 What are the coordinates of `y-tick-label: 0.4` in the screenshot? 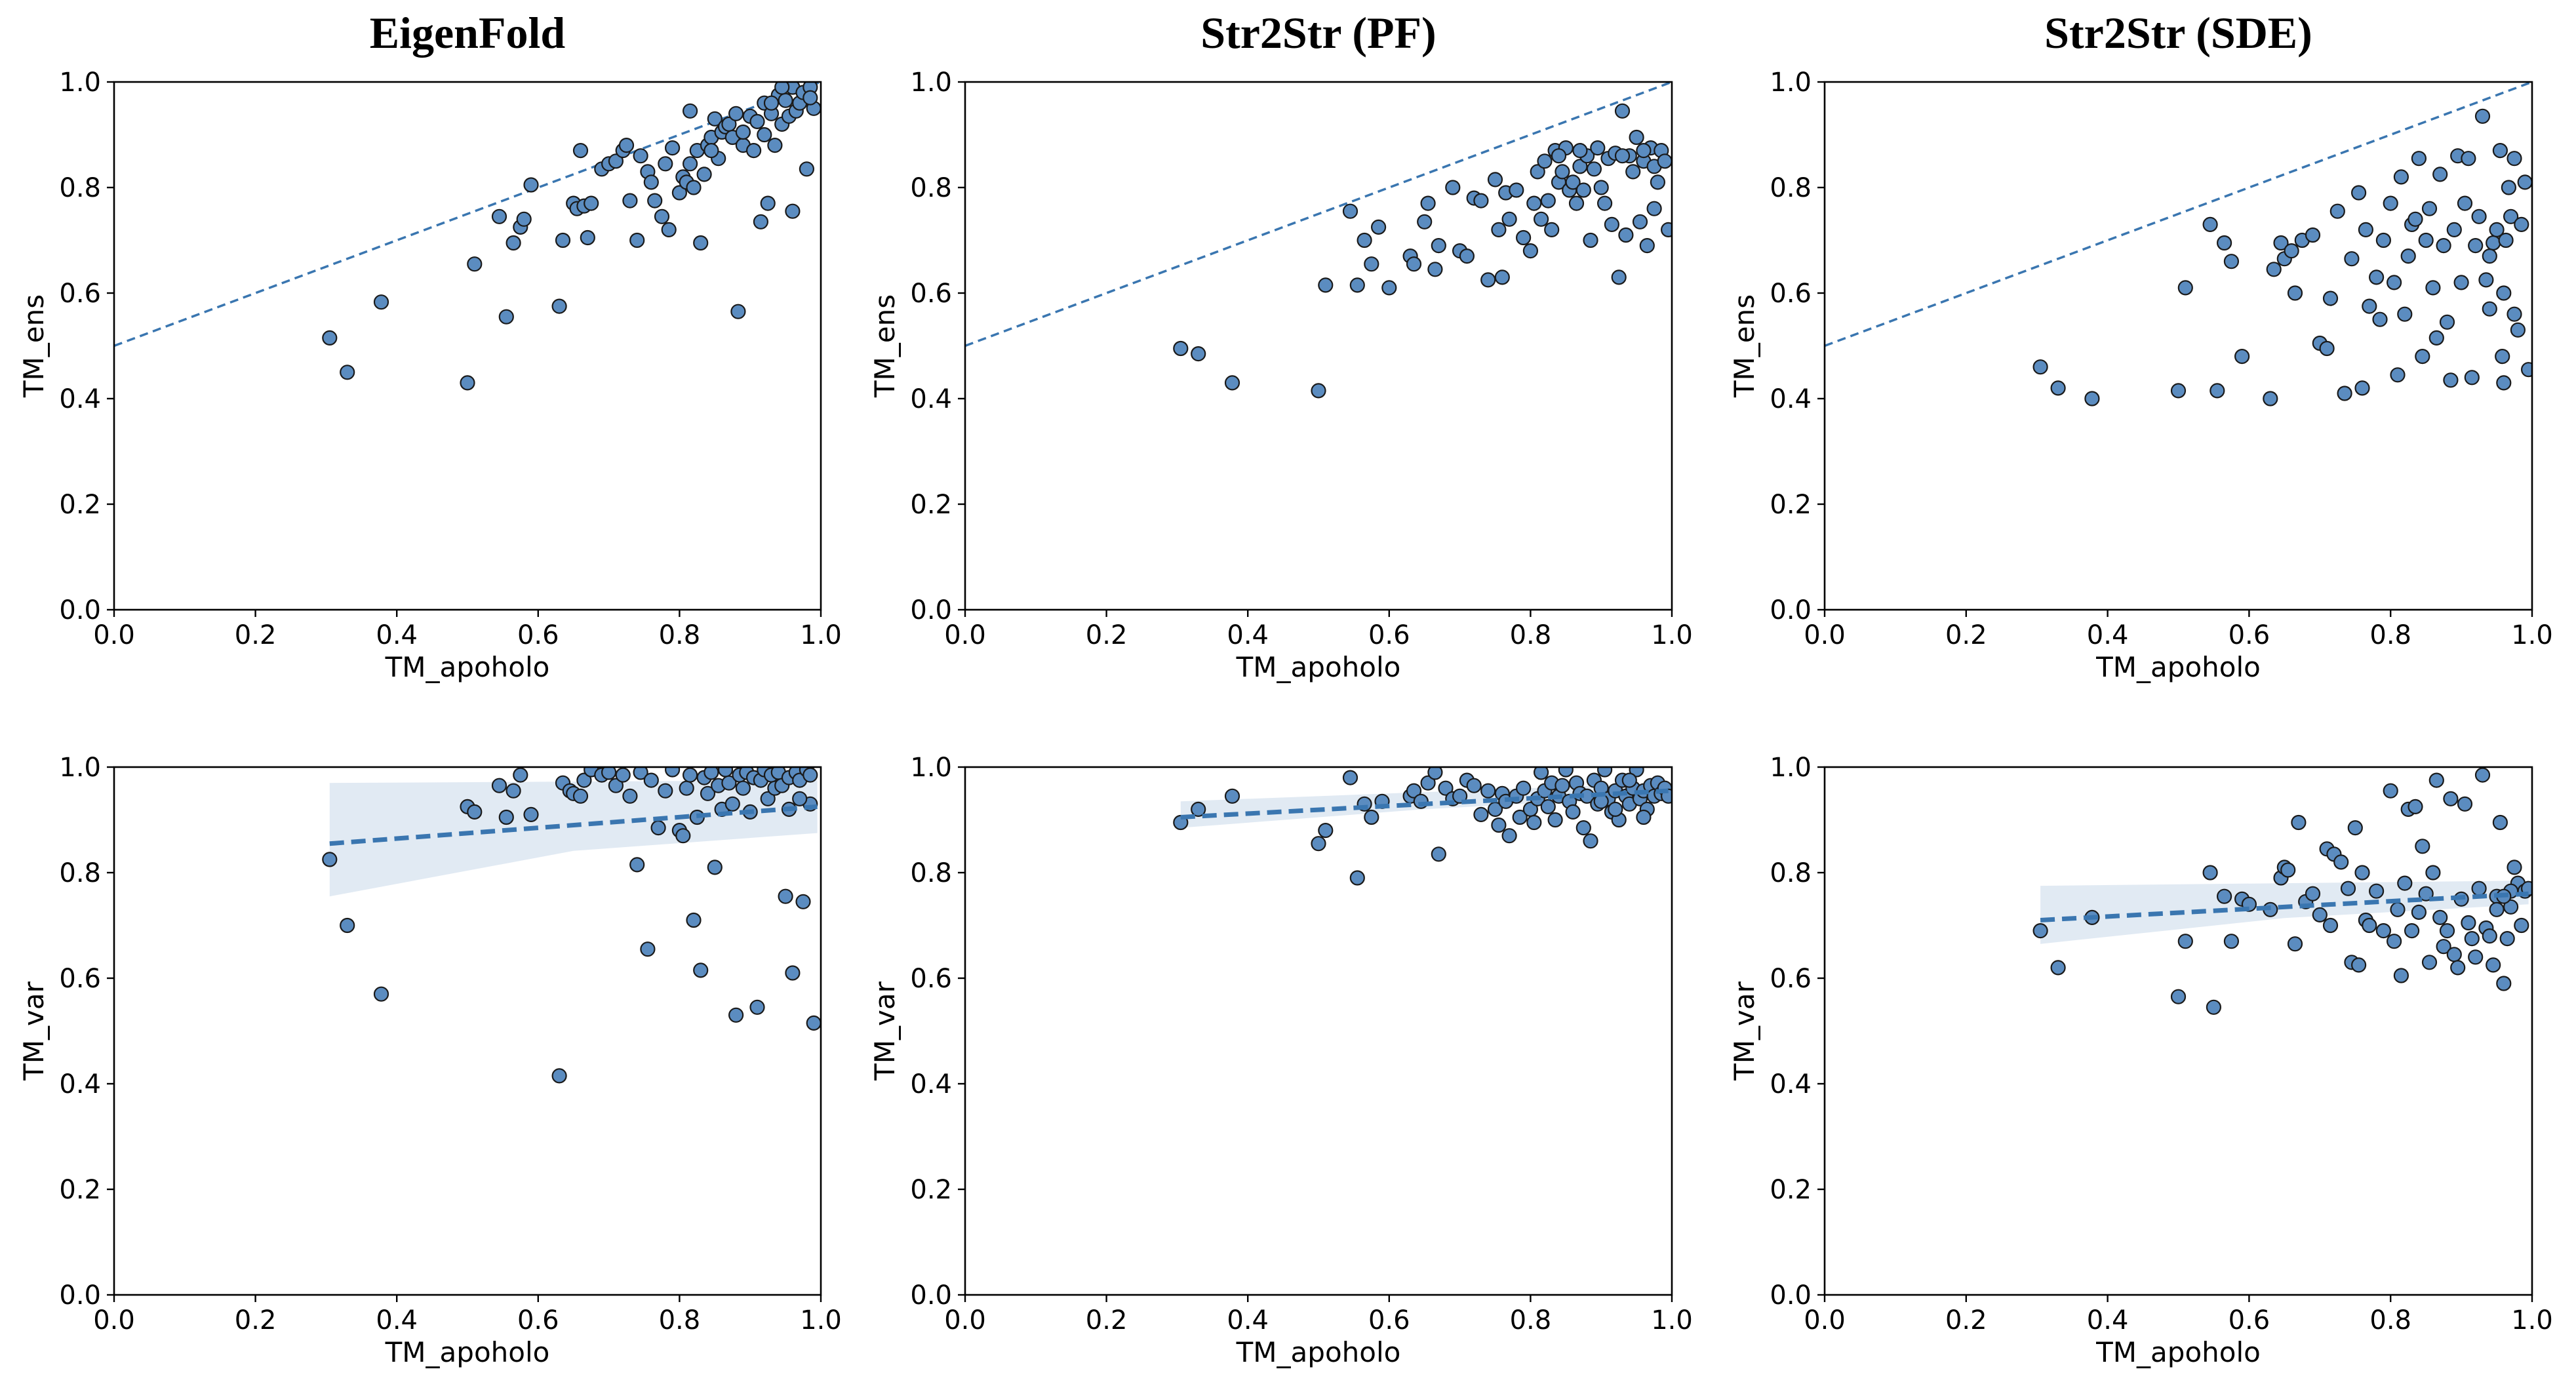 It's located at (80, 399).